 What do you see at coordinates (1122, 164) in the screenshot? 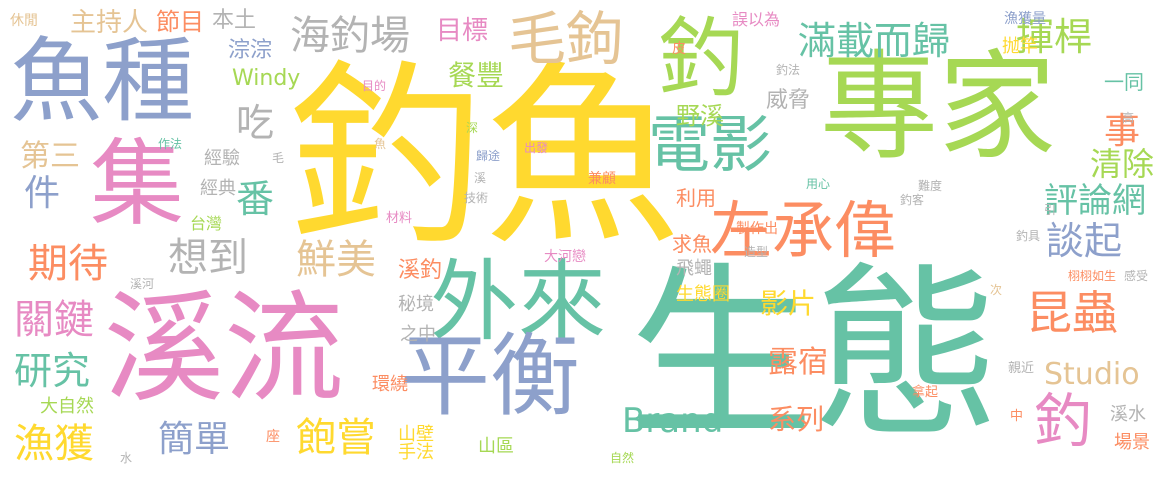
I see `word: 清除` at bounding box center [1122, 164].